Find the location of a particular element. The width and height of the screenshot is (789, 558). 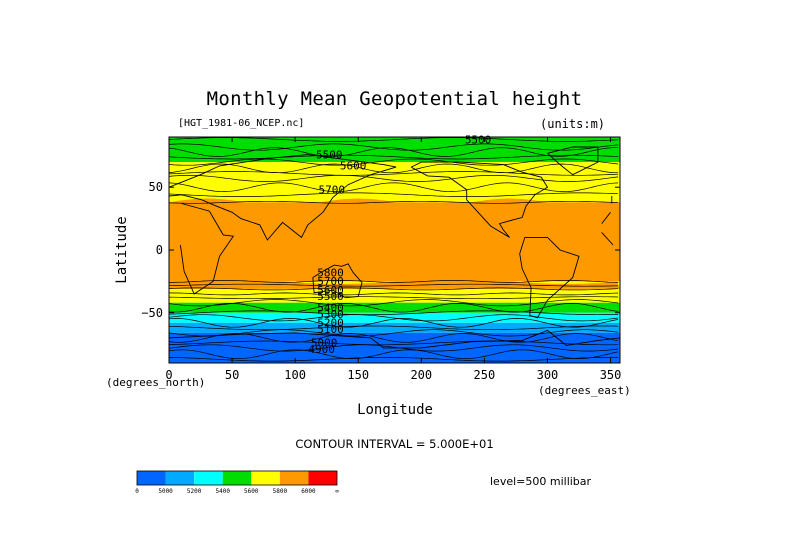

contour-label-3: 5700 is located at coordinates (331, 190).